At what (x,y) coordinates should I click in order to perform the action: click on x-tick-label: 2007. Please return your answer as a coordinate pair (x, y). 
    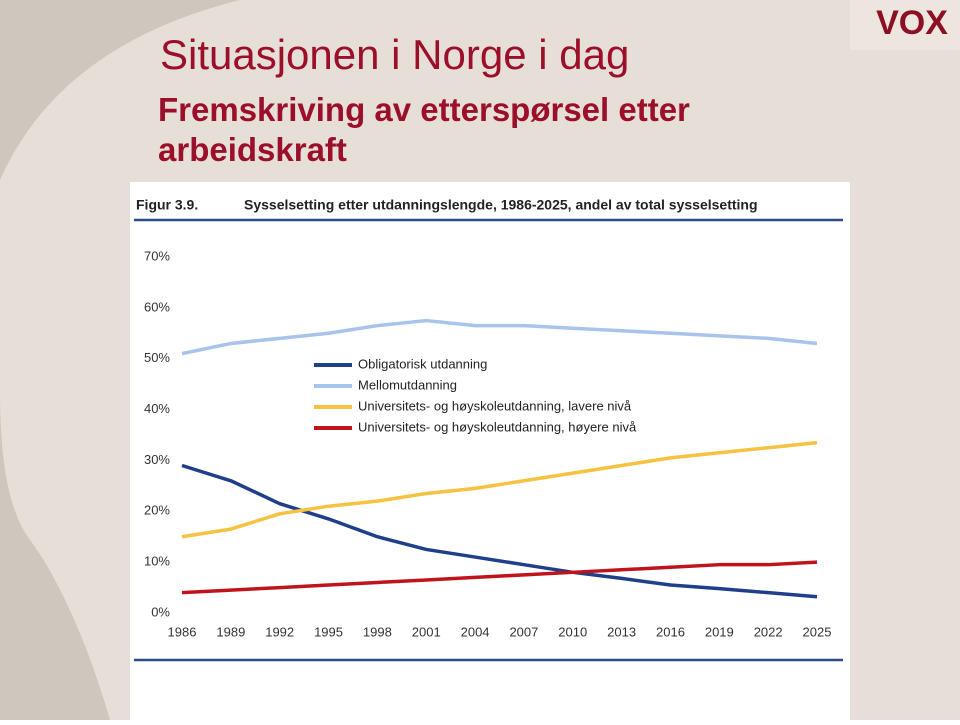
    Looking at the image, I should click on (523, 631).